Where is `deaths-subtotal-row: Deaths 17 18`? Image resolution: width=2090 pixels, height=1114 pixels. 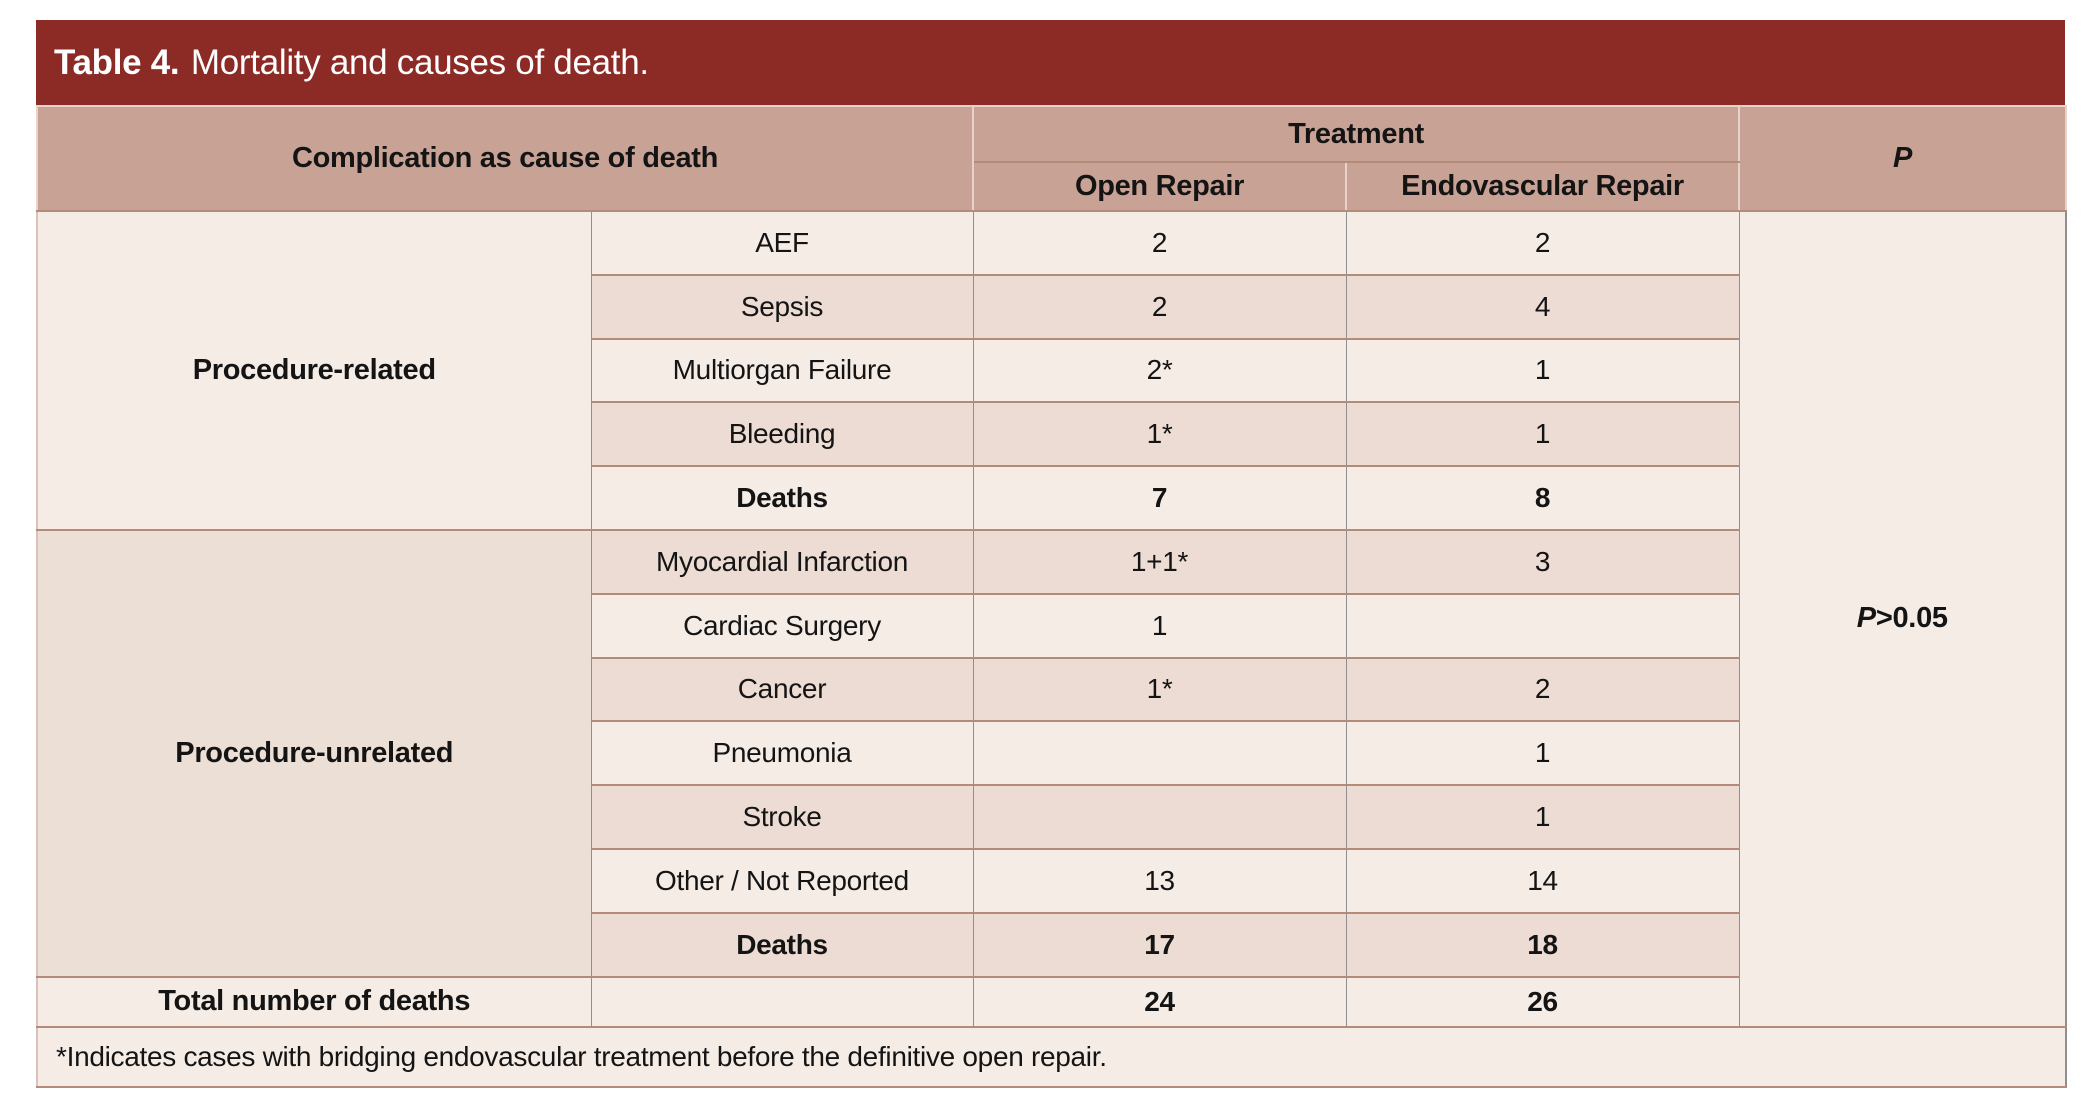
deaths-subtotal-row: Deaths 17 18 is located at coordinates (1051, 944).